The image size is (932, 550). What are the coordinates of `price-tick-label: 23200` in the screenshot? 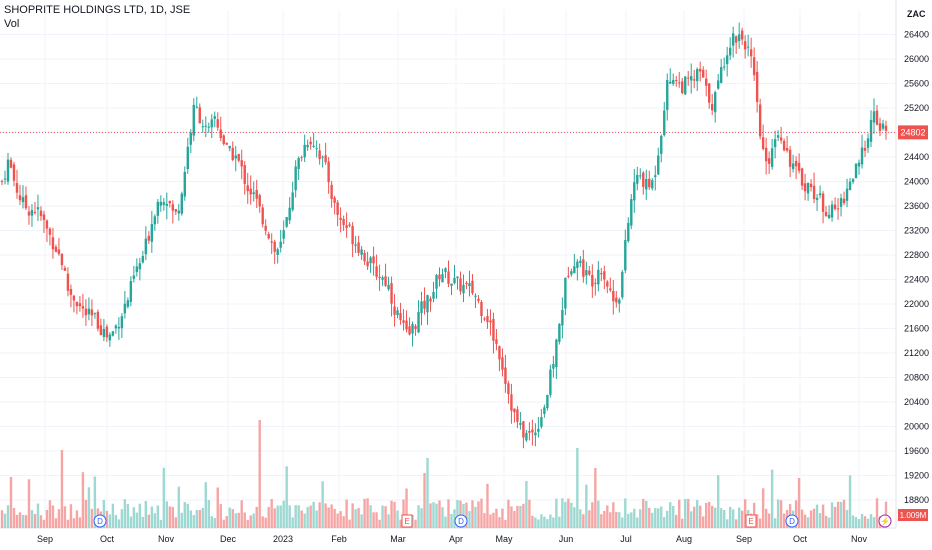 It's located at (916, 231).